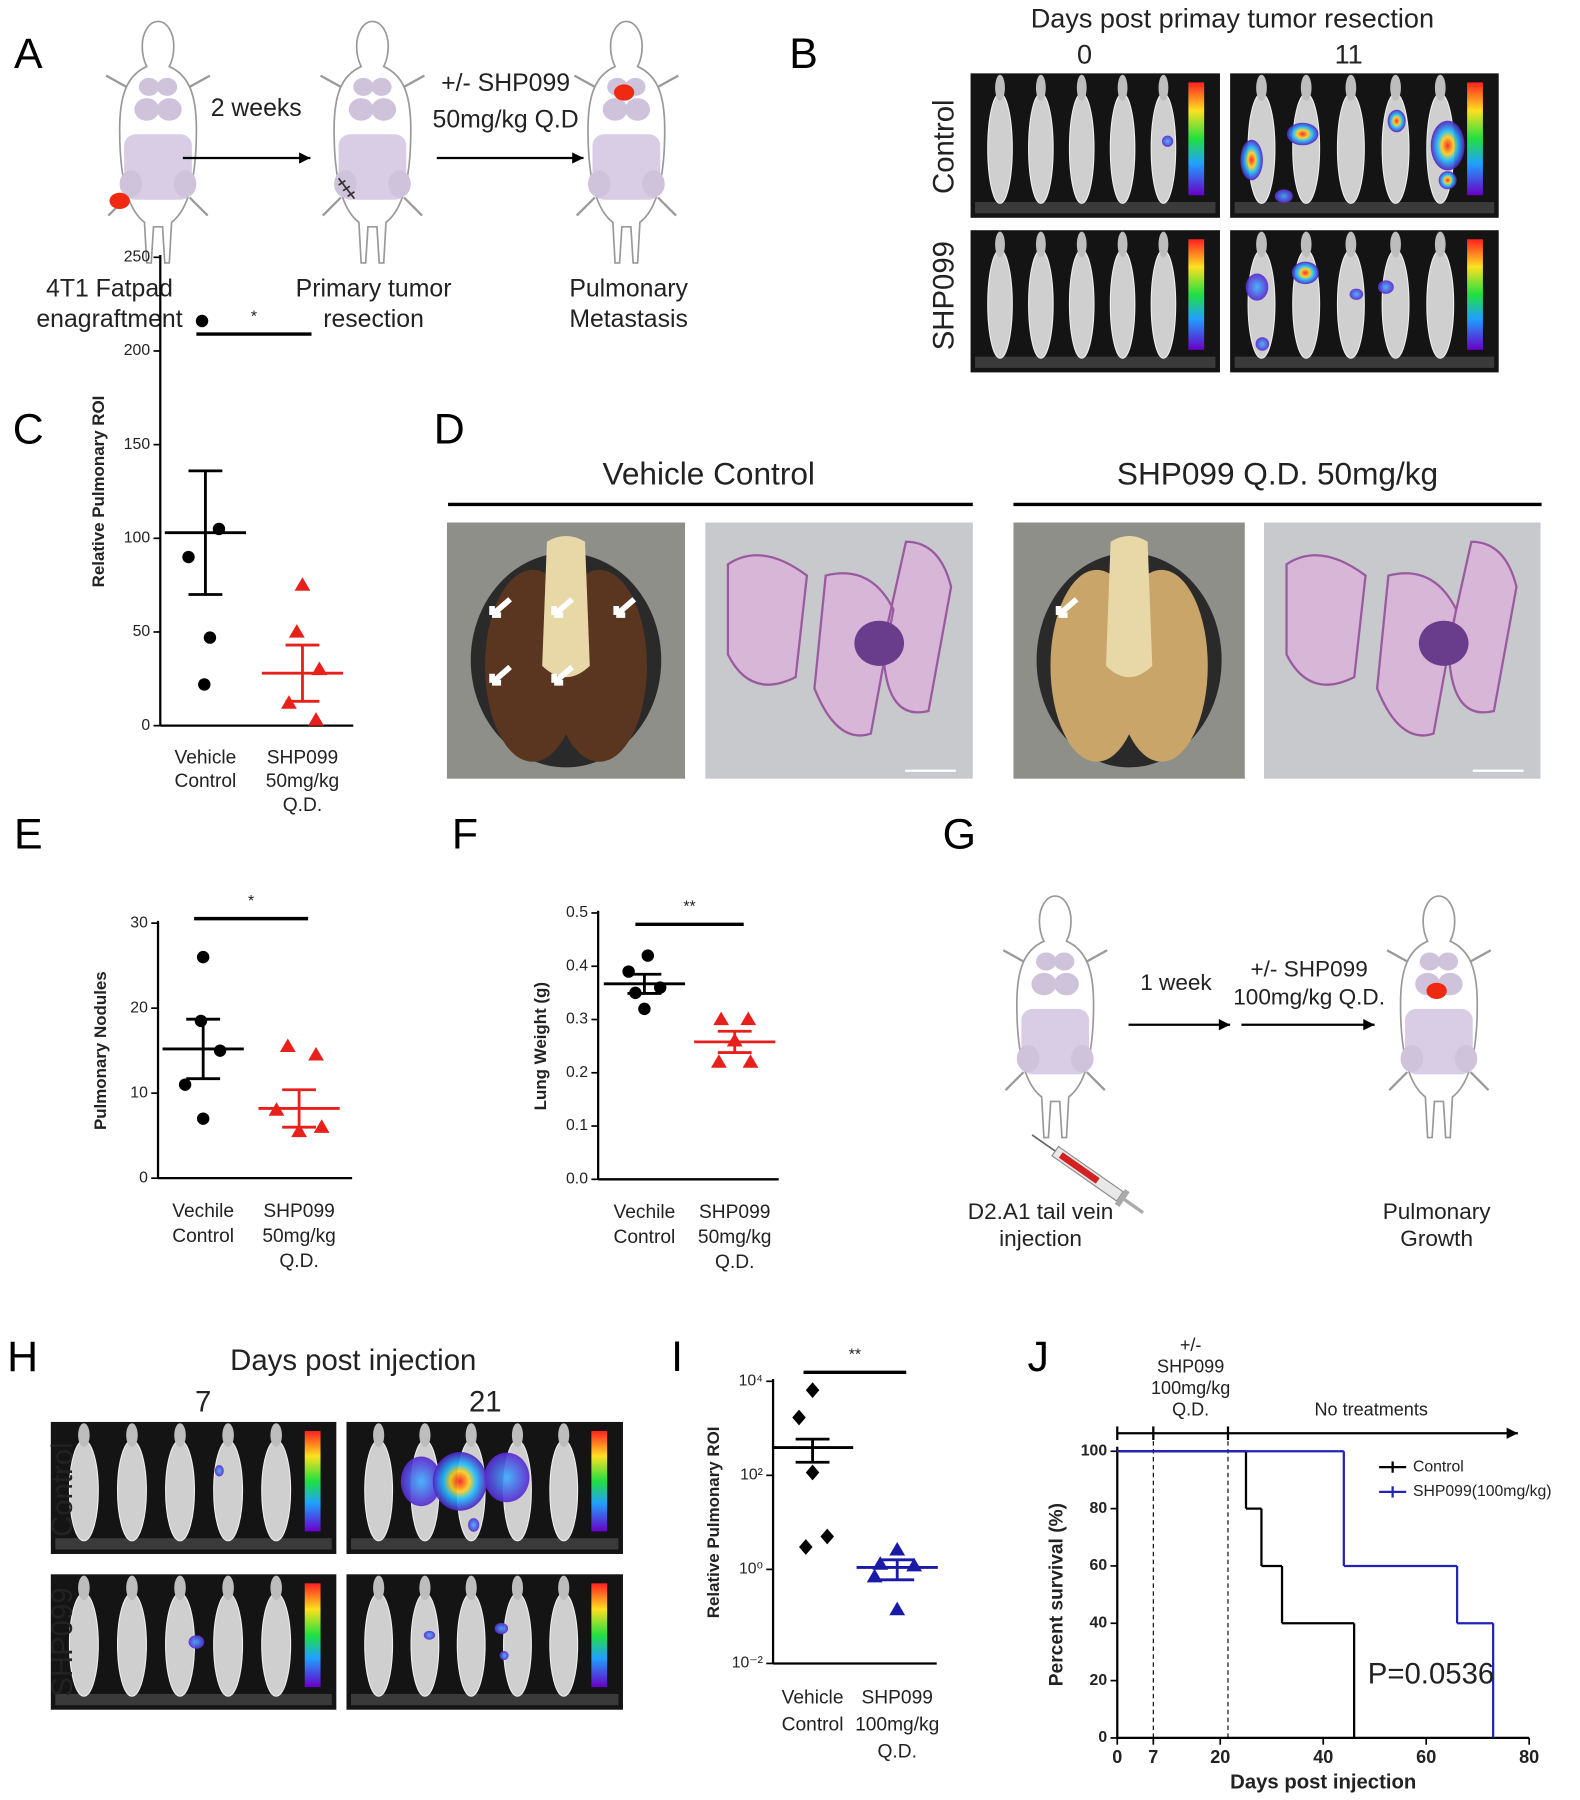 This screenshot has height=1800, width=1580. Describe the element at coordinates (1426, 1757) in the screenshot. I see `x-tick-label: 60` at that location.